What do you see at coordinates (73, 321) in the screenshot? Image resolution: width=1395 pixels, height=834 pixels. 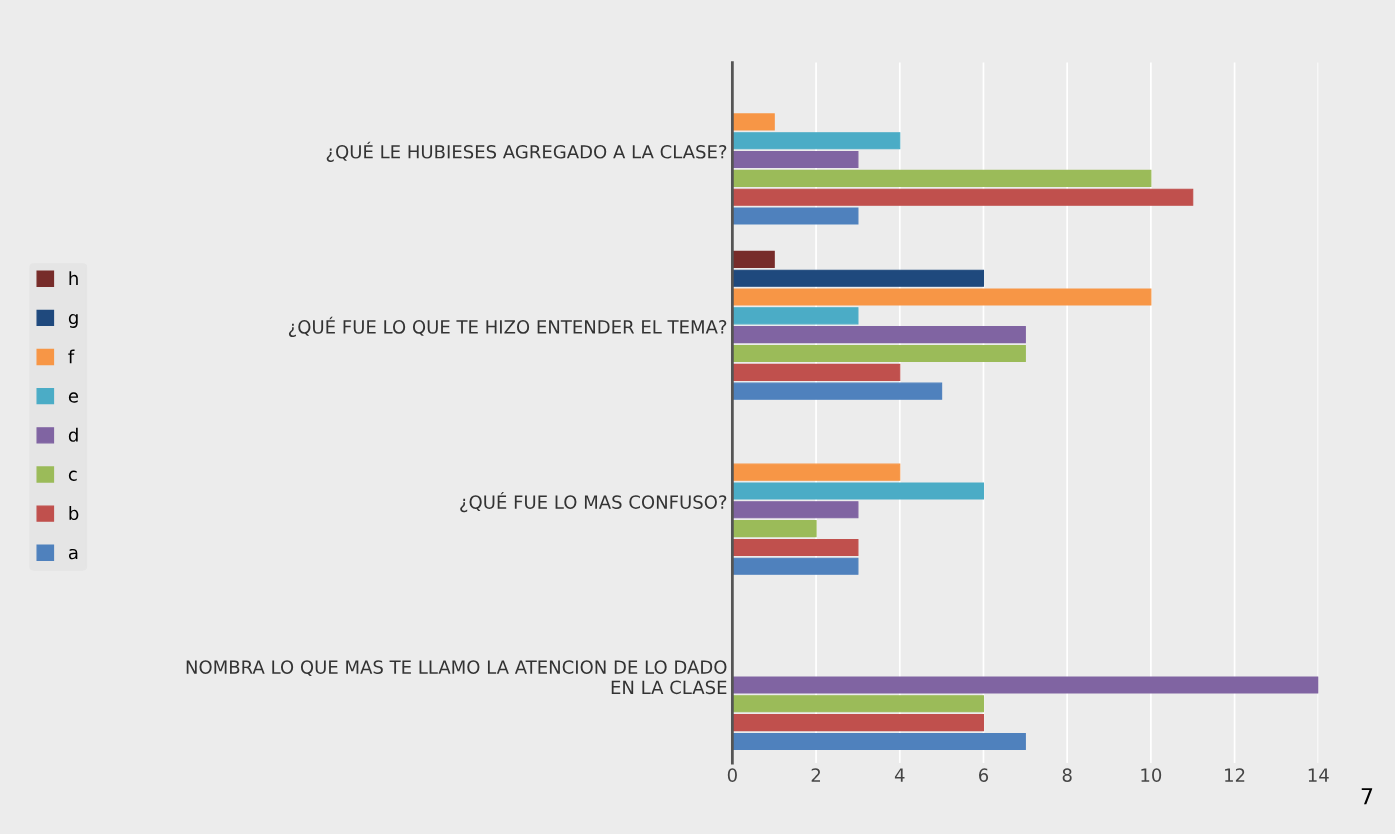 I see `legend-label: g` at bounding box center [73, 321].